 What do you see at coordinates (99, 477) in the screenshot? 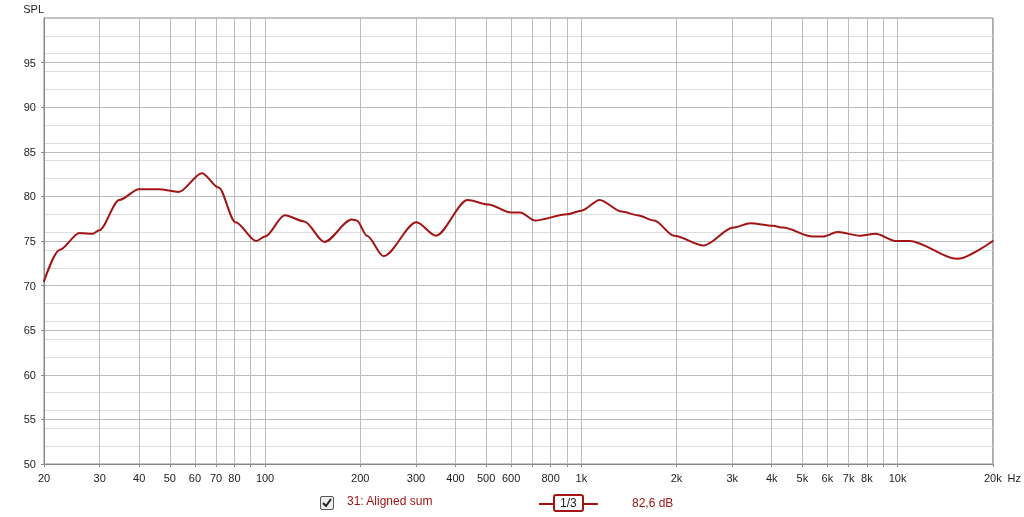
I see `x-tick-label: 30` at bounding box center [99, 477].